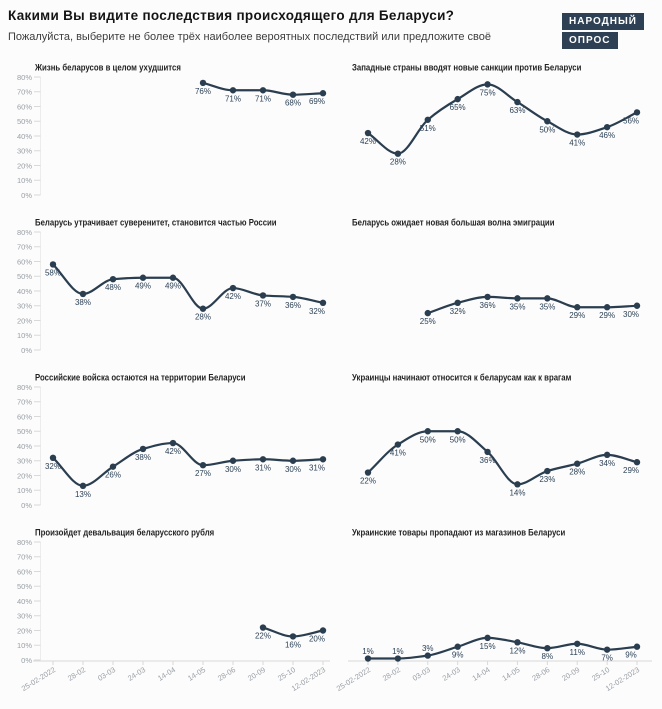 This screenshot has width=662, height=709. I want to click on value-label: 26%, so click(113, 475).